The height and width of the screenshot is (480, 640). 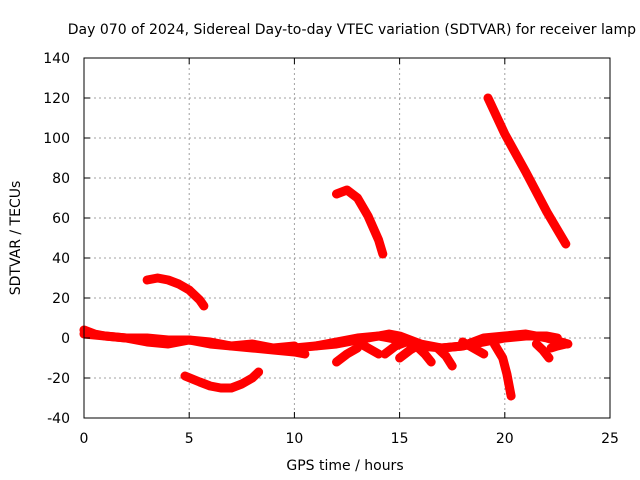 What do you see at coordinates (56, 59) in the screenshot?
I see `y-tick-label: 140` at bounding box center [56, 59].